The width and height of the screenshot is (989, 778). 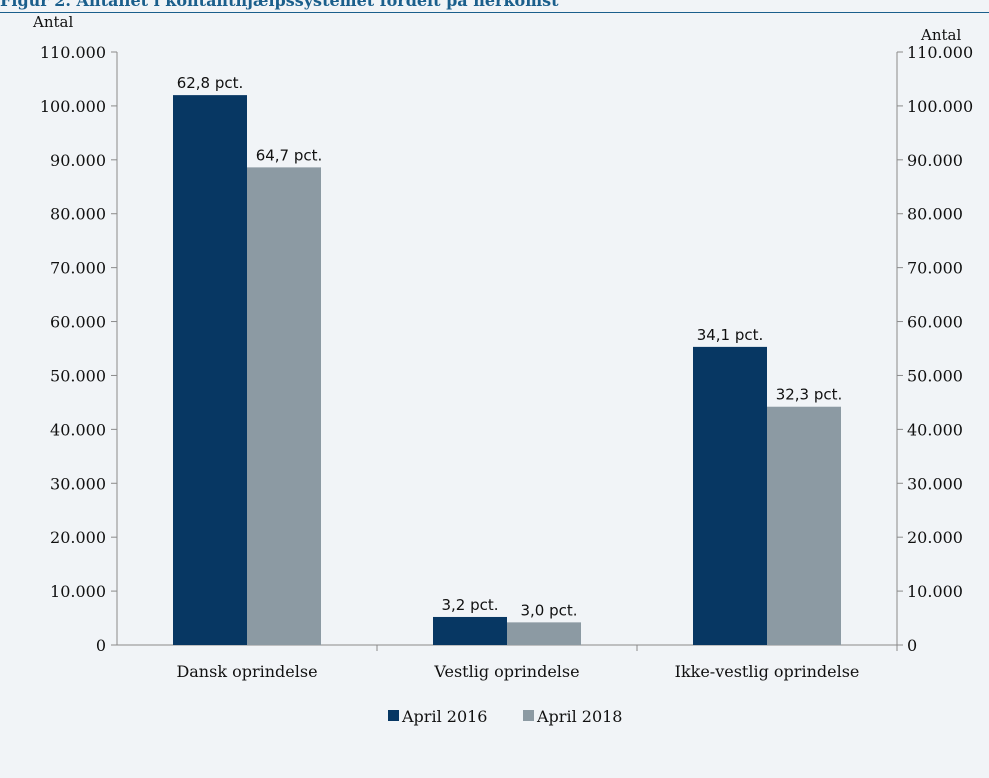 What do you see at coordinates (579, 716) in the screenshot?
I see `legend-label: April 2018` at bounding box center [579, 716].